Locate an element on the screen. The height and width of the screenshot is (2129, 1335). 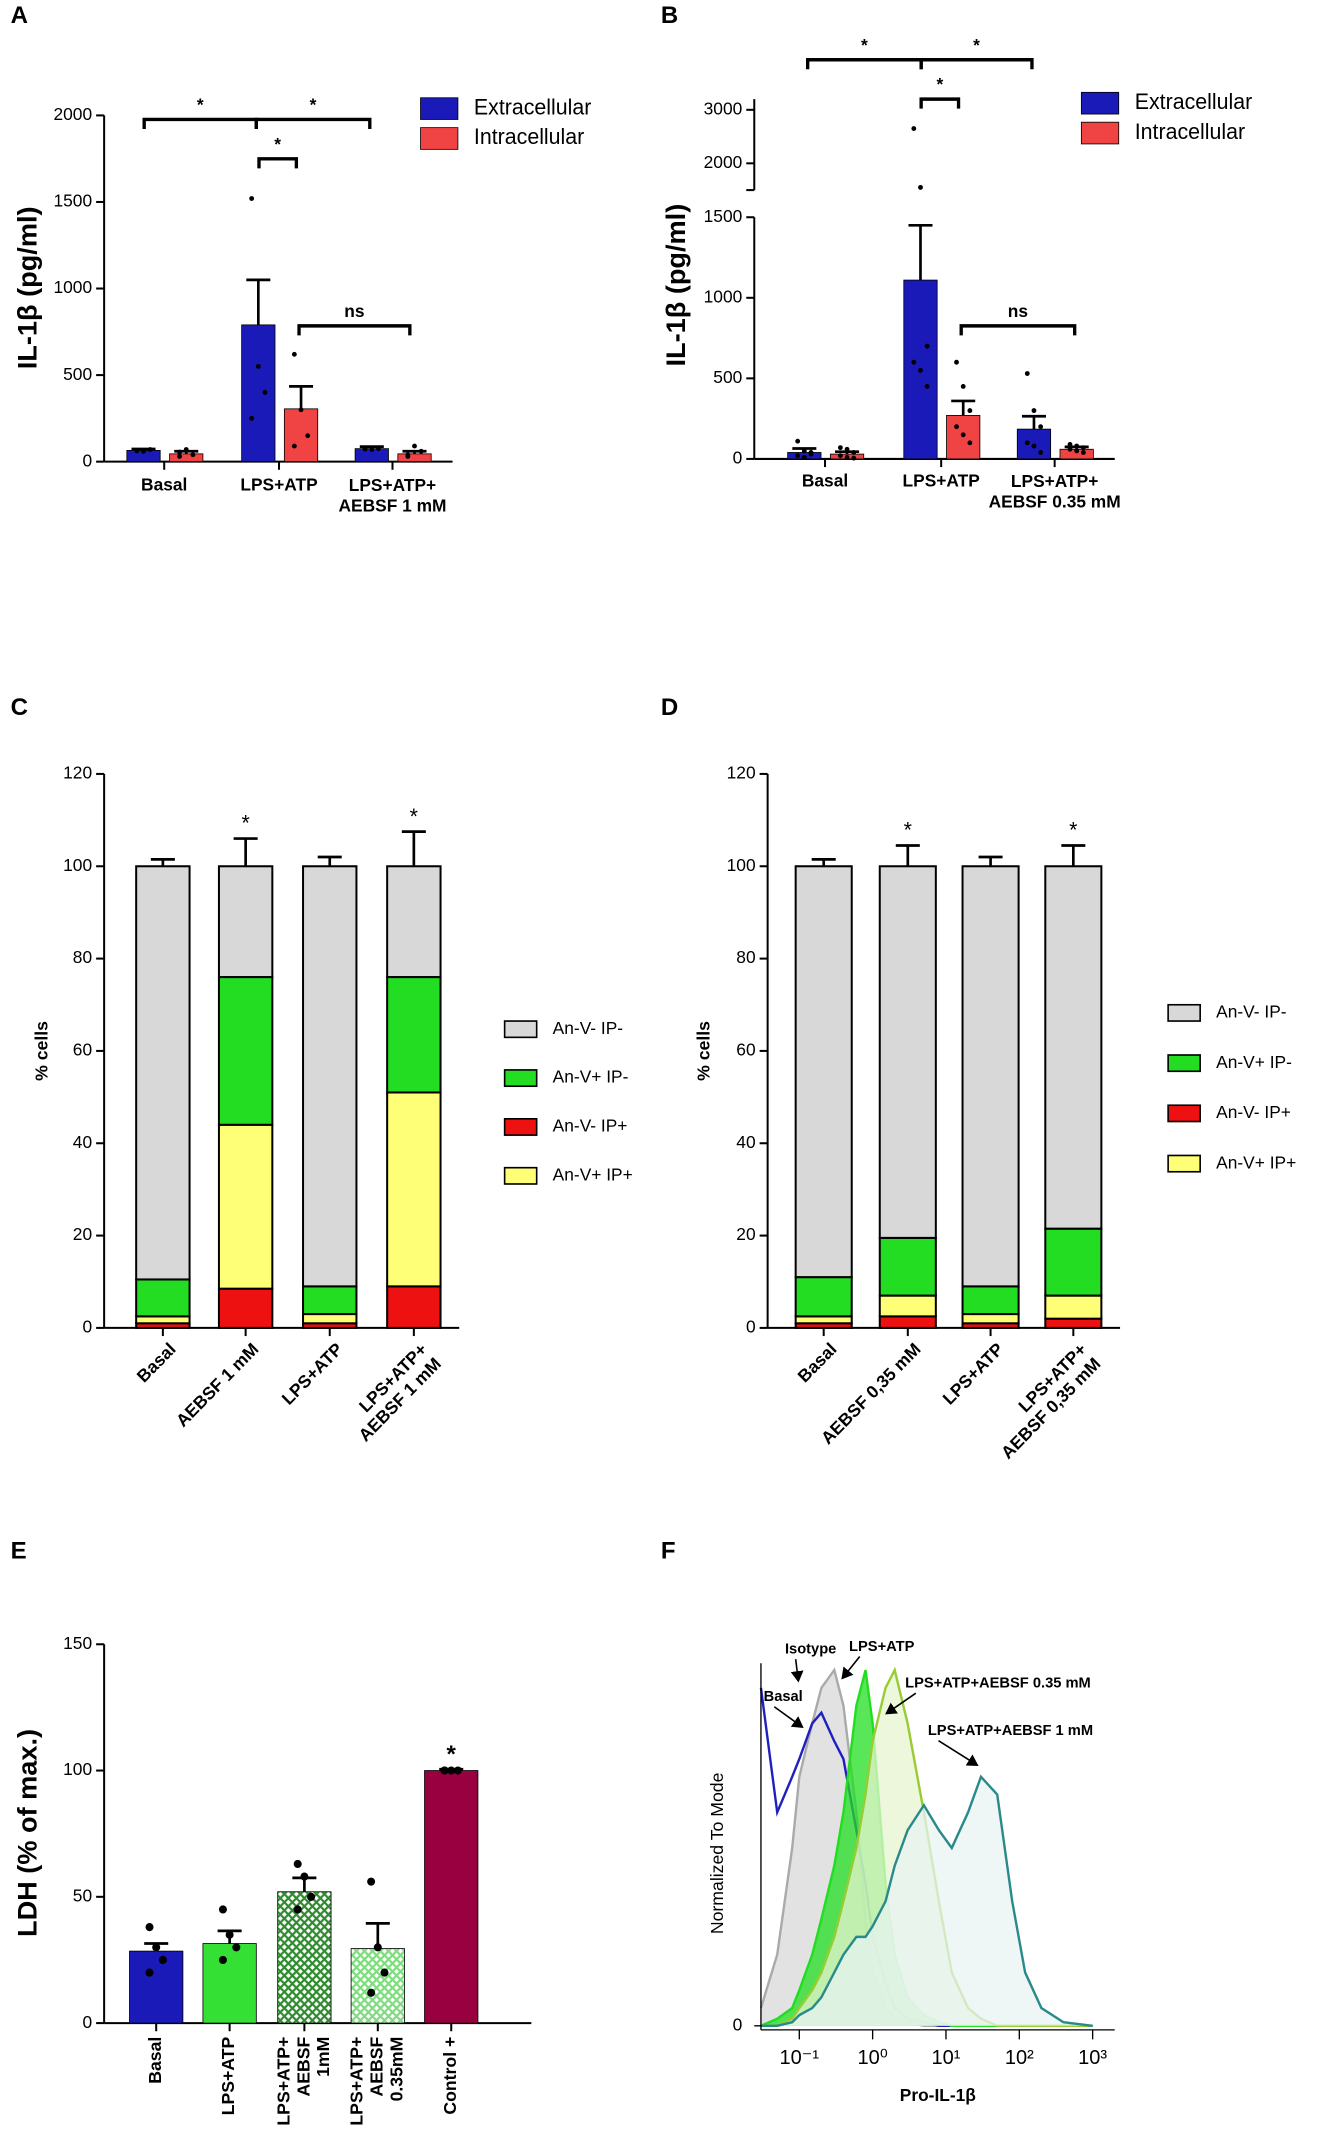
panel-letter: A is located at coordinates (19, 15).